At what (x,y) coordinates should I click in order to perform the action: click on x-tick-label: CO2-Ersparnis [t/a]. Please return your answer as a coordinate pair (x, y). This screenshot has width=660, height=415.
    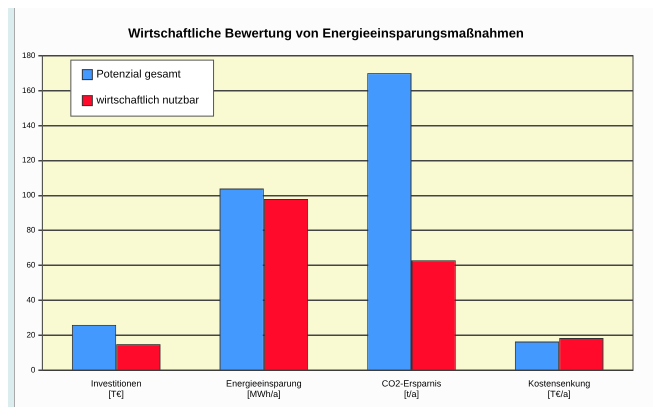
    Looking at the image, I should click on (412, 389).